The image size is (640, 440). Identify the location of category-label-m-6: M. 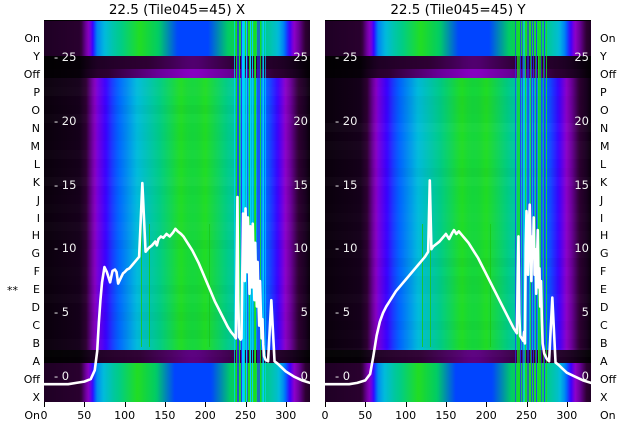
(35, 146).